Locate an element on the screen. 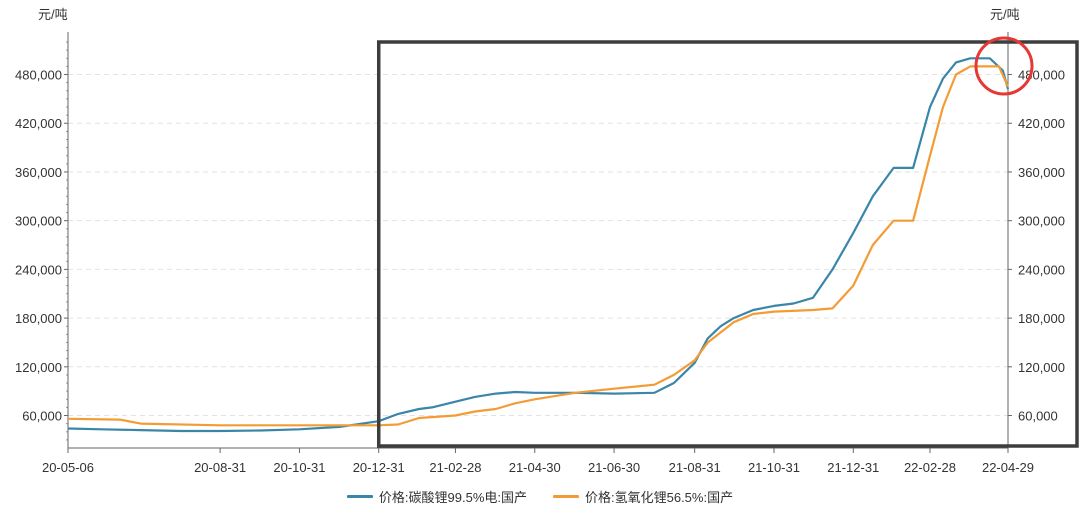 Image resolution: width=1080 pixels, height=509 pixels. x-tick-label-22-02-28: 22-02-28 is located at coordinates (930, 467).